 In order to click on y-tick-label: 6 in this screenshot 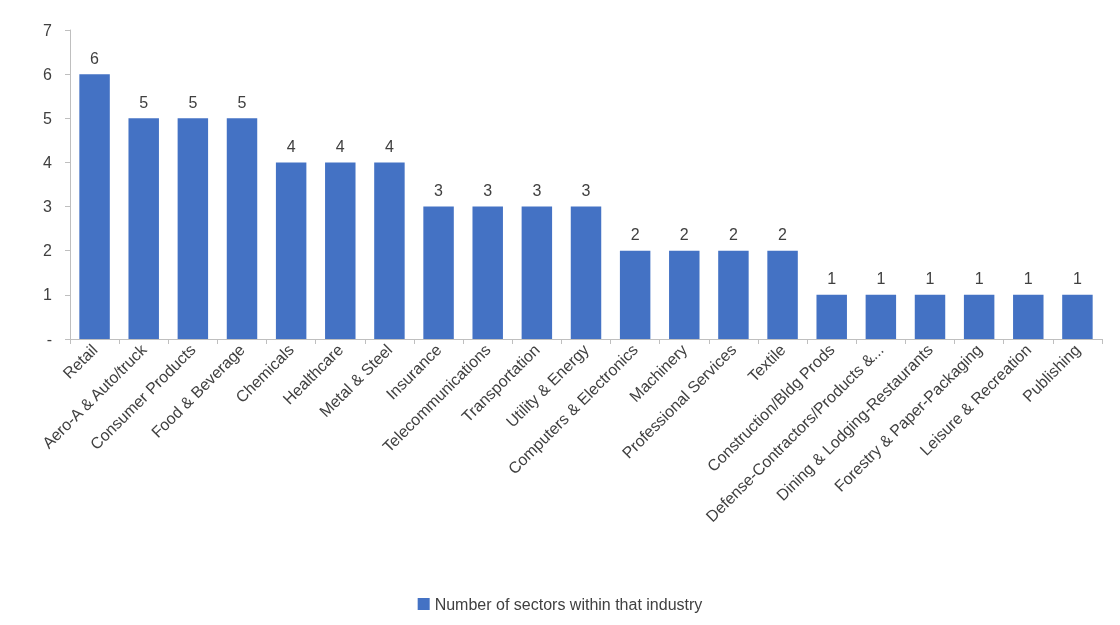, I will do `click(48, 74)`.